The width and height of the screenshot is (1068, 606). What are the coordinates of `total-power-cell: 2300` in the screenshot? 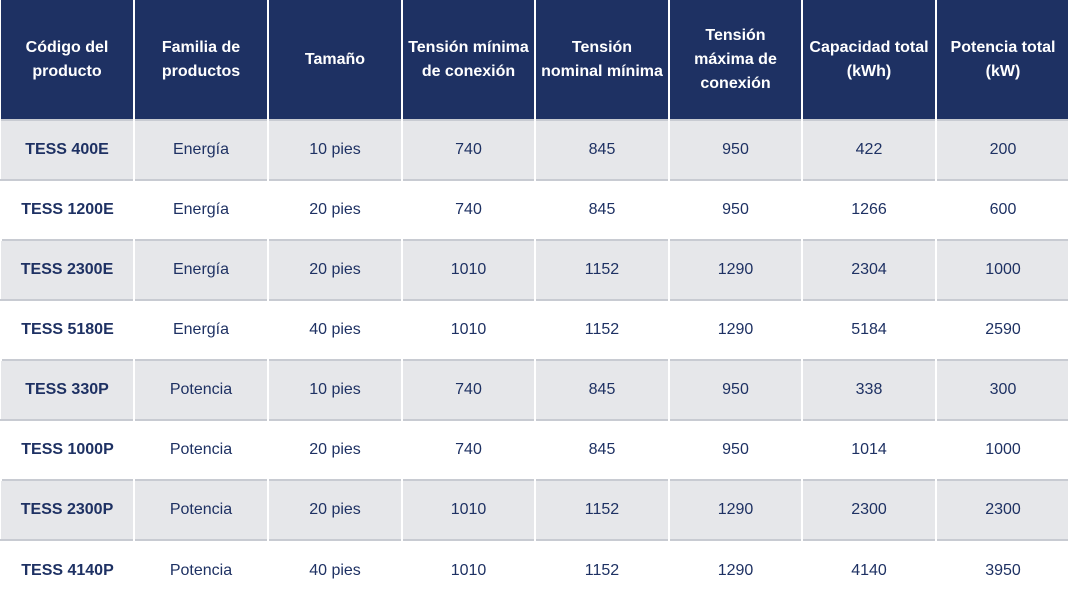 It's located at (1001, 509).